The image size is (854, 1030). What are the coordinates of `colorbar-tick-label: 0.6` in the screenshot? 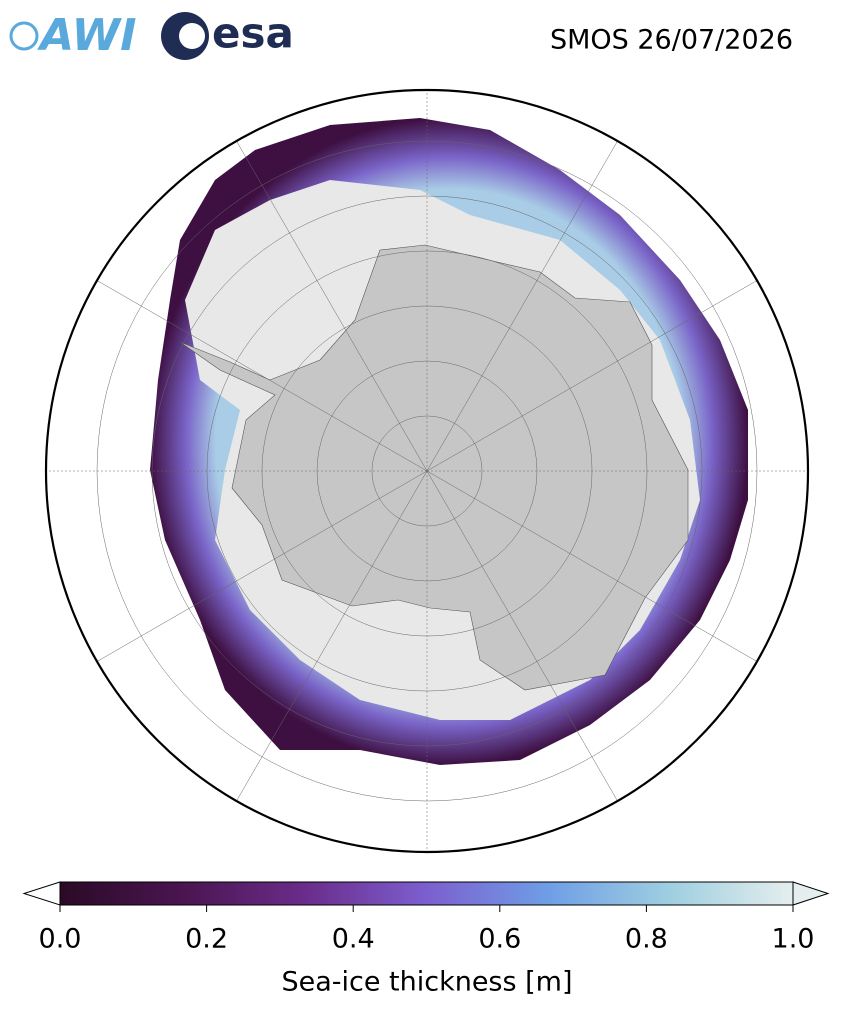 It's located at (499, 939).